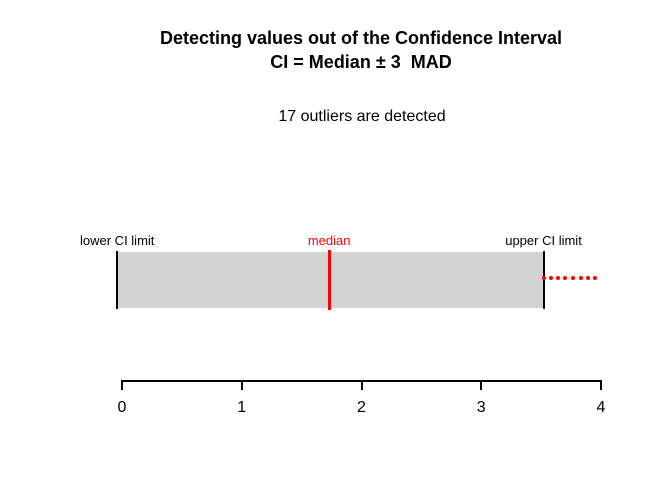  I want to click on x-axis-tick-label: 2, so click(361, 407).